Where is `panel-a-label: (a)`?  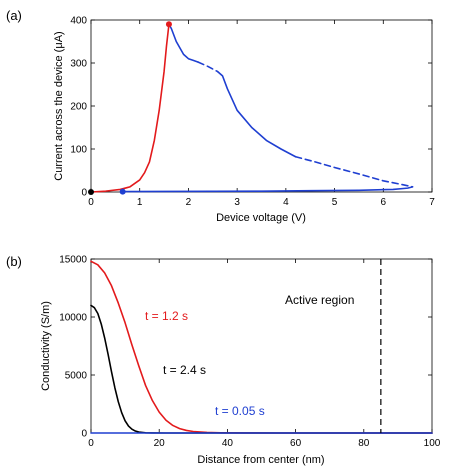 panel-a-label: (a) is located at coordinates (14, 15).